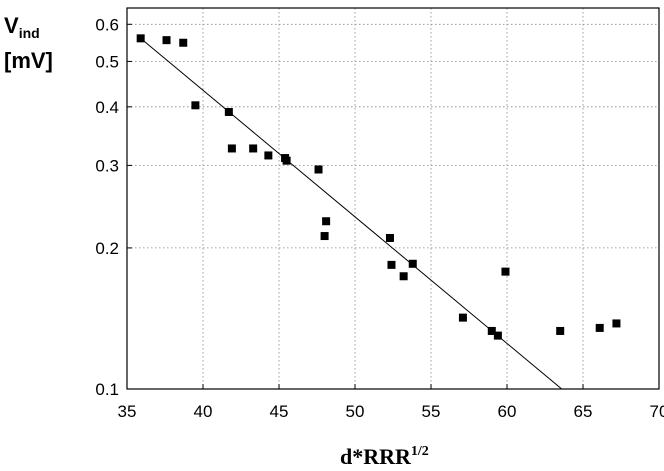  Describe the element at coordinates (203, 411) in the screenshot. I see `x-tick-label: 40` at that location.